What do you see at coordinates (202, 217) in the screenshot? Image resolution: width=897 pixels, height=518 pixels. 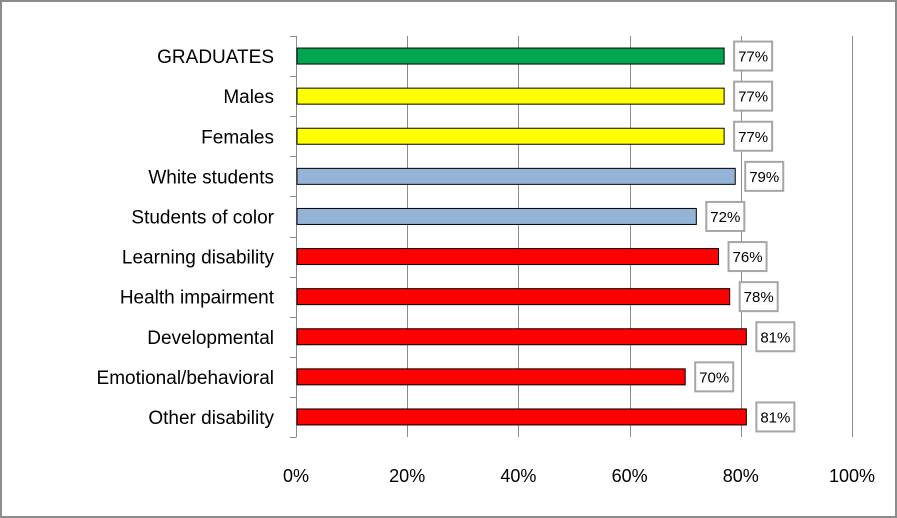 I see `category-label: Students of color` at bounding box center [202, 217].